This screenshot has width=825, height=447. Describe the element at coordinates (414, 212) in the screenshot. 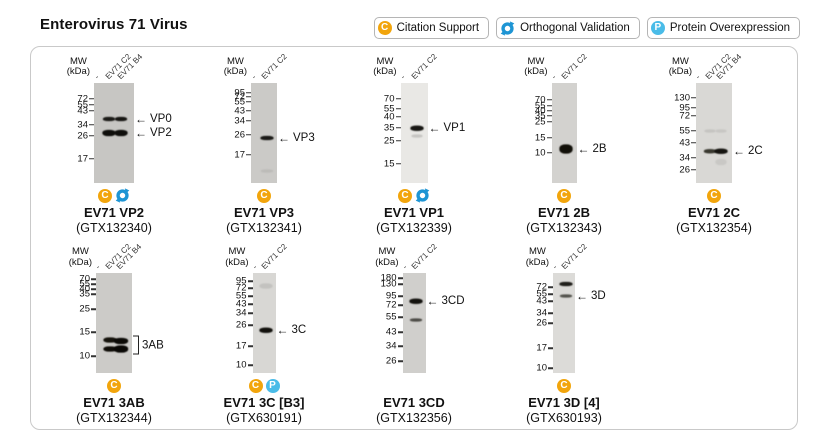

I see `product-name: EV71 VP1` at that location.